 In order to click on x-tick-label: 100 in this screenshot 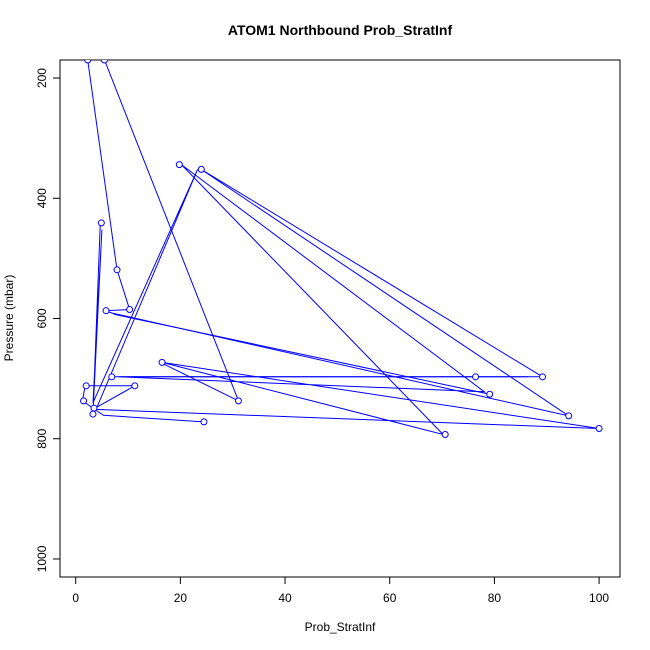, I will do `click(599, 598)`.